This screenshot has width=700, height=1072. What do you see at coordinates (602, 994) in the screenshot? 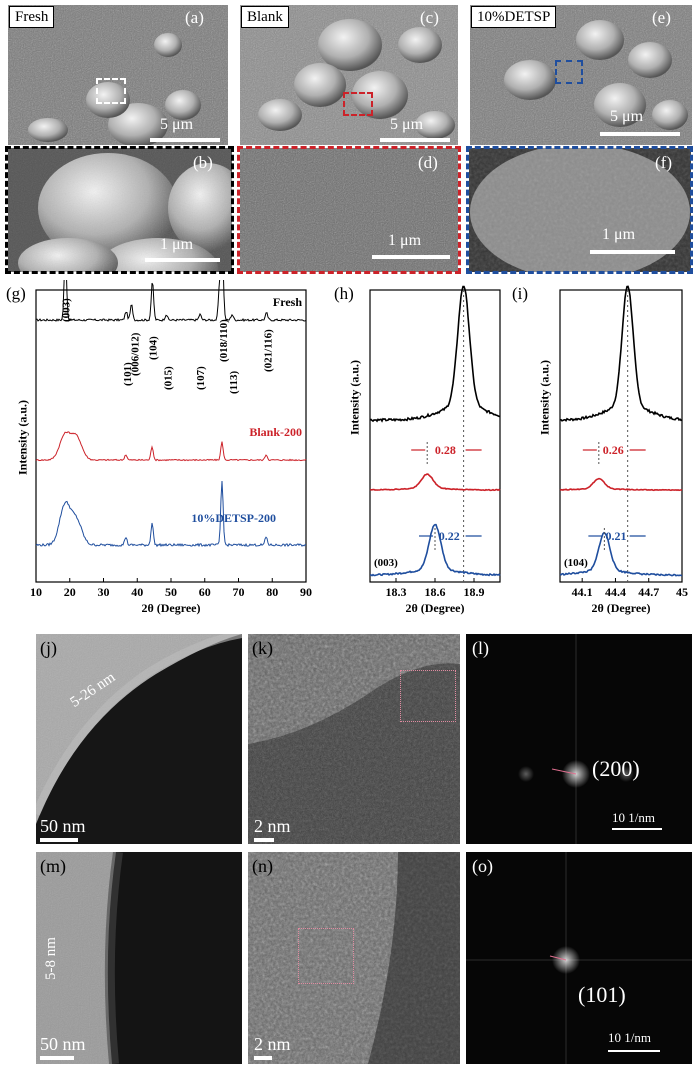
I see `fft-plane-o: (101)` at bounding box center [602, 994].